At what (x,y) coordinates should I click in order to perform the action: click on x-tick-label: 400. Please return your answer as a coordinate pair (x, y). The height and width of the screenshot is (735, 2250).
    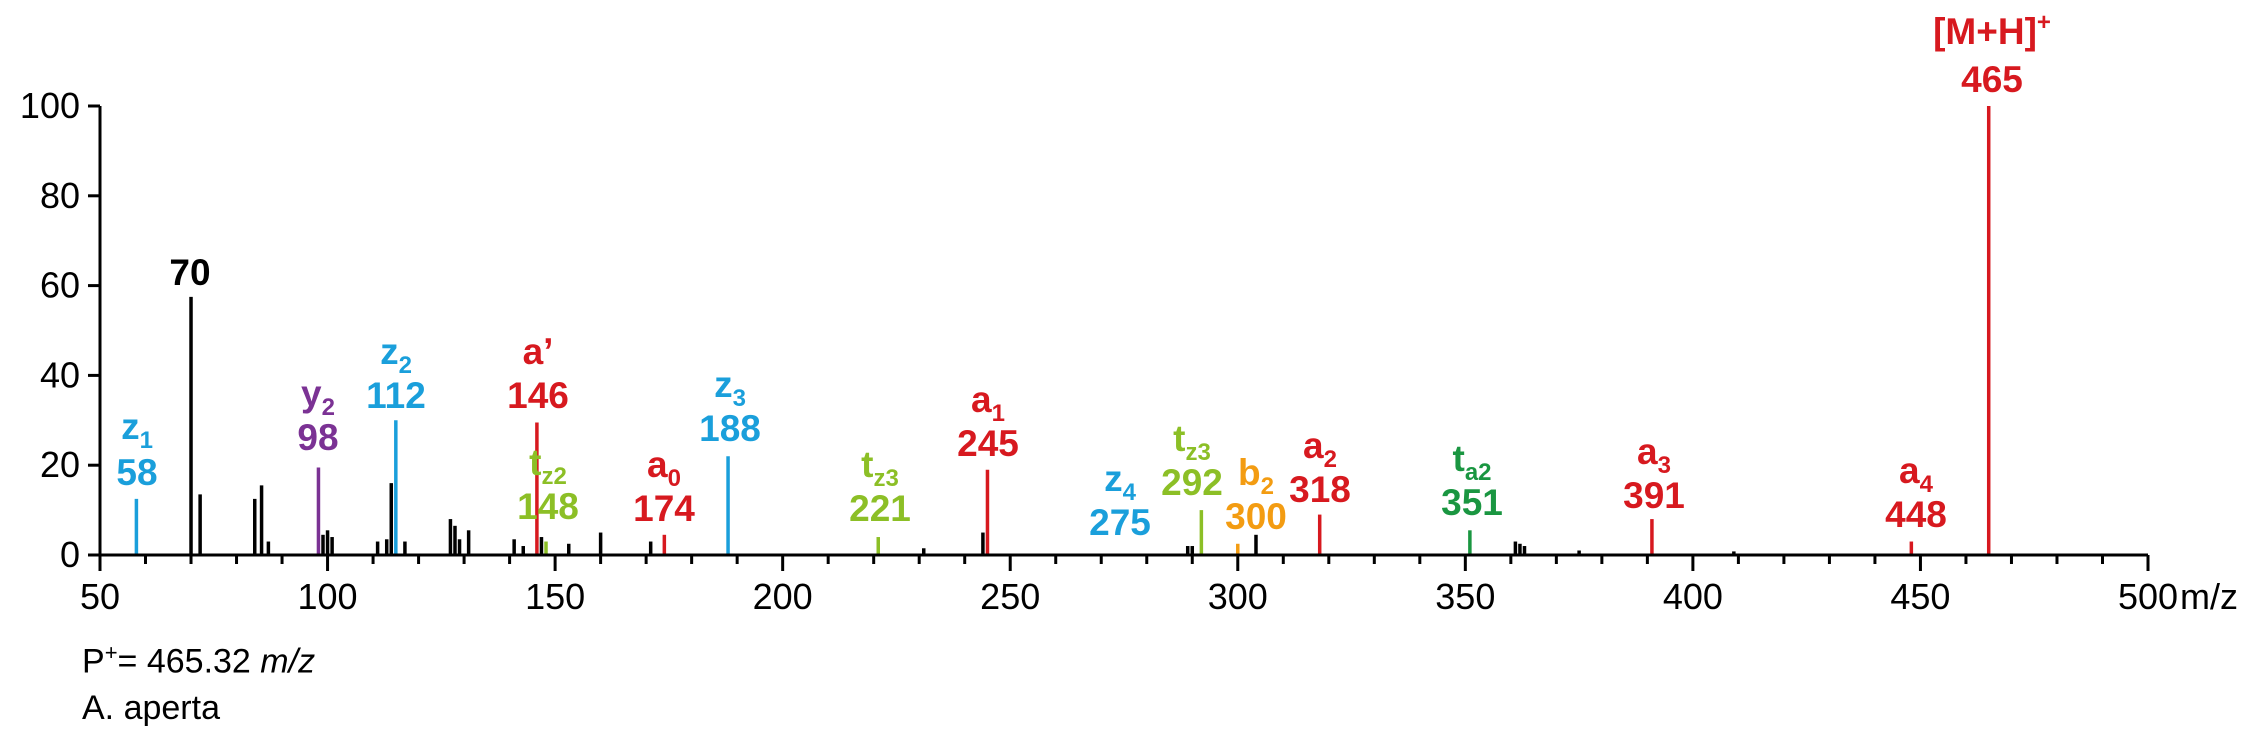
    Looking at the image, I should click on (1693, 596).